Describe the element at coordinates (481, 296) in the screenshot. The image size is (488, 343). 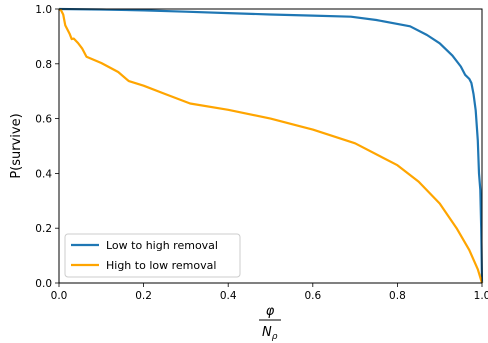
I see `x-tick-label-5: 1.0` at that location.